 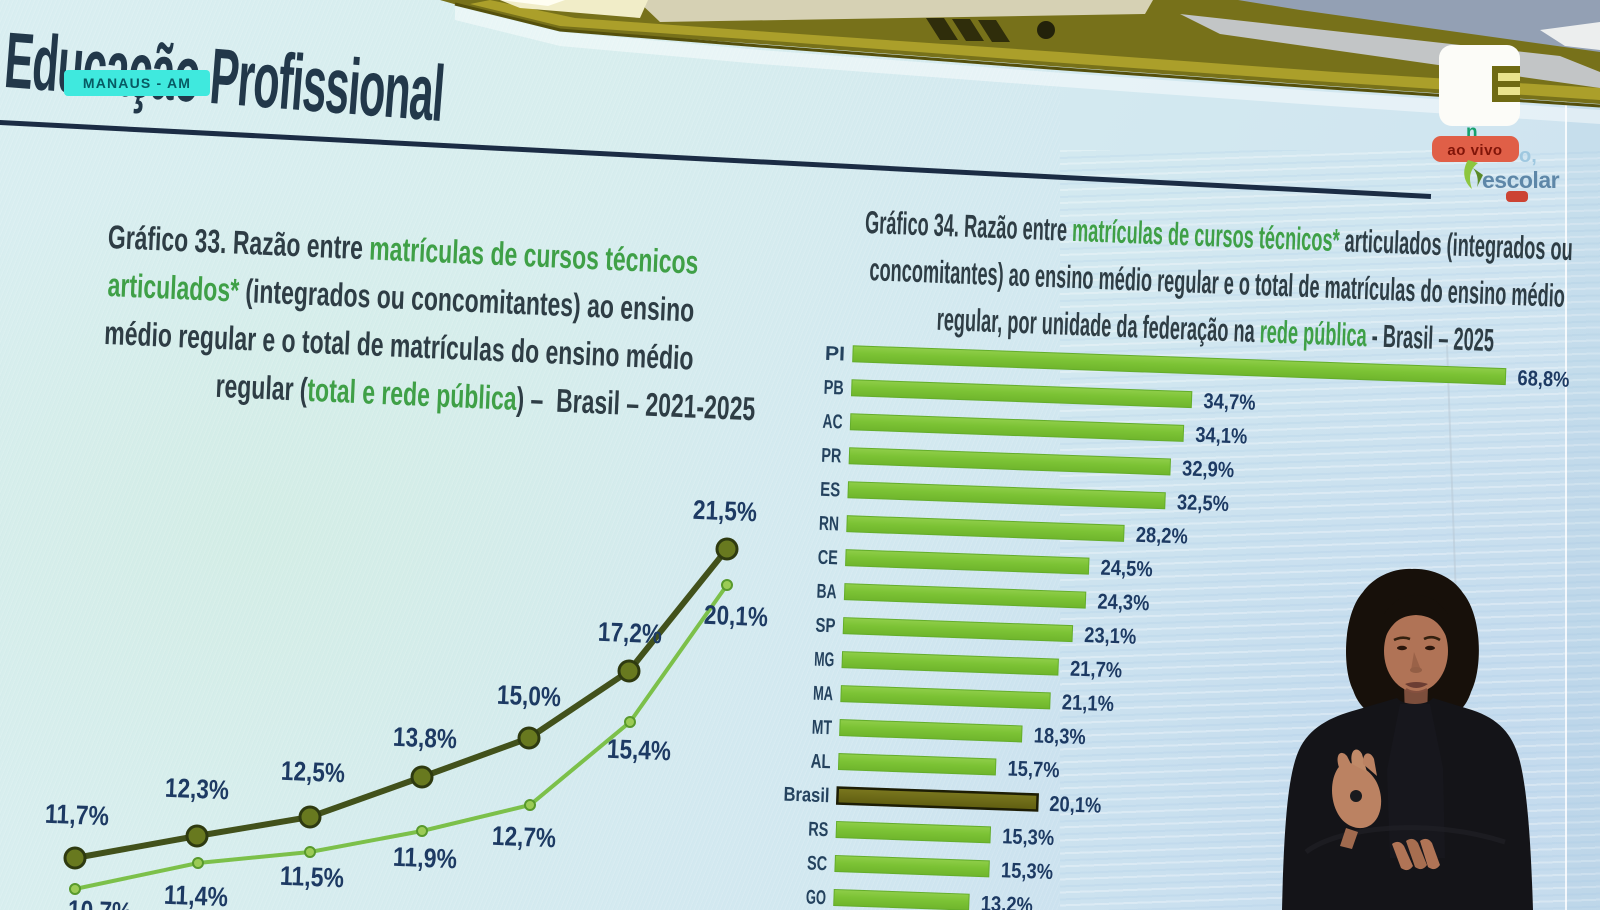 I want to click on svg-text: 34,7%, so click(x=1229, y=402).